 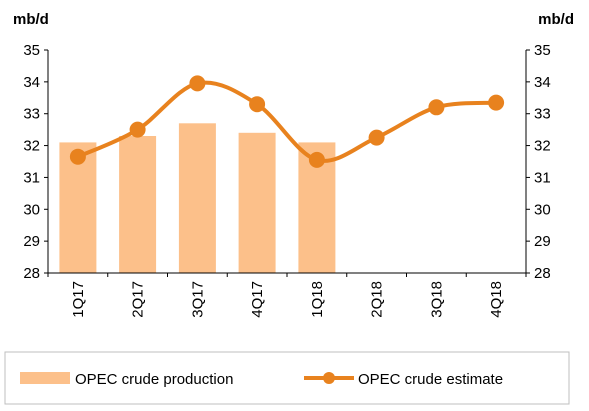 What do you see at coordinates (542, 146) in the screenshot?
I see `right-tick-label-32: 32` at bounding box center [542, 146].